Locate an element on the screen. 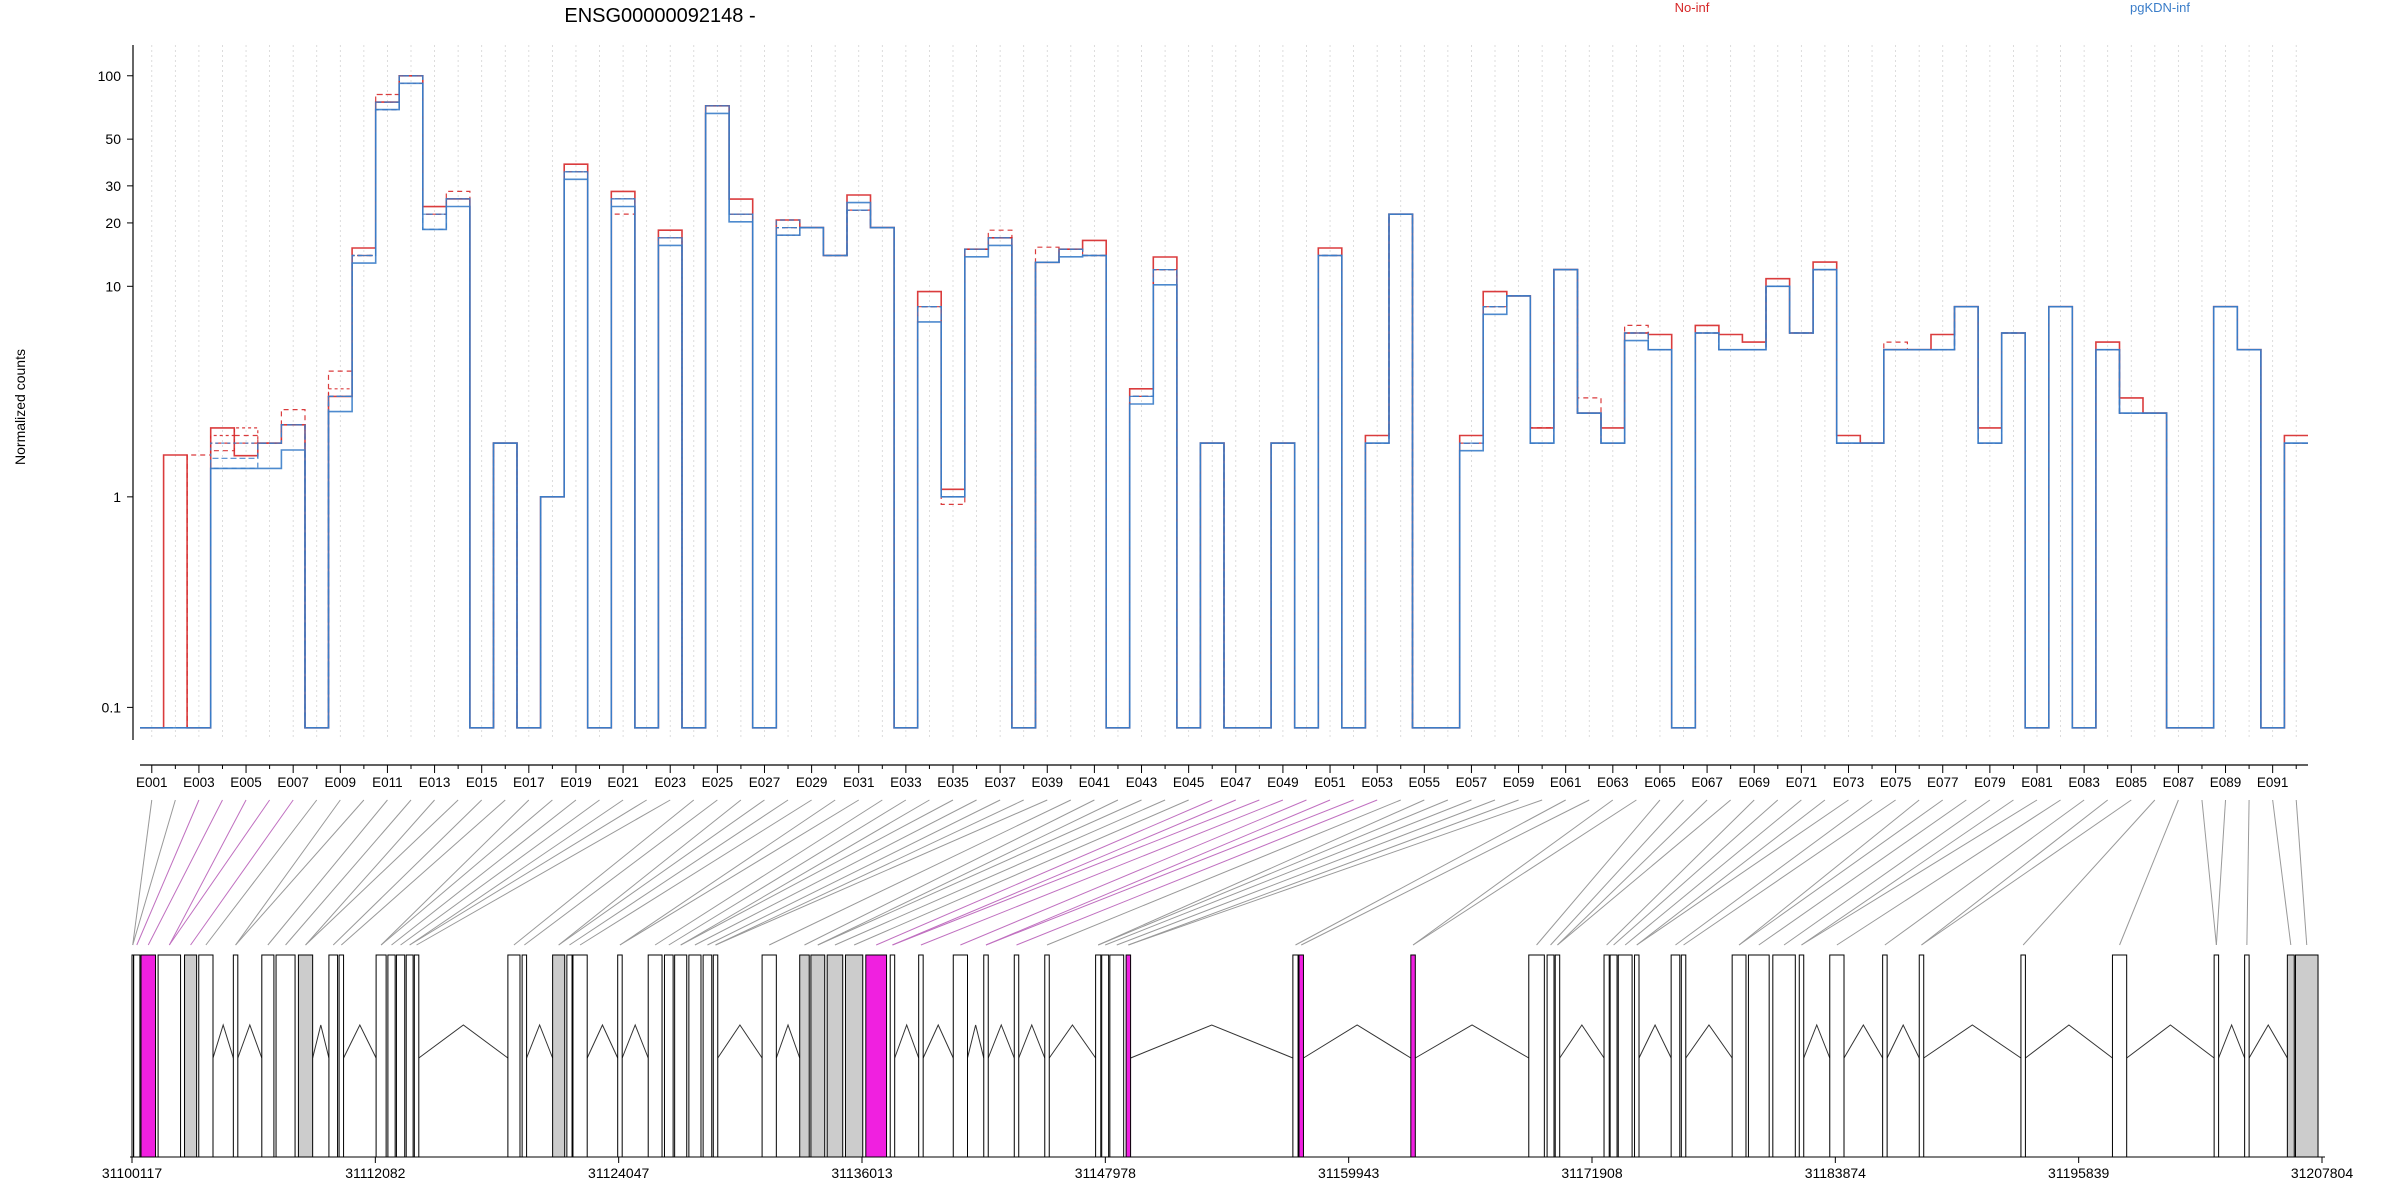 Image resolution: width=2400 pixels, height=1200 pixels. x-tick-label: E089 is located at coordinates (2226, 782).